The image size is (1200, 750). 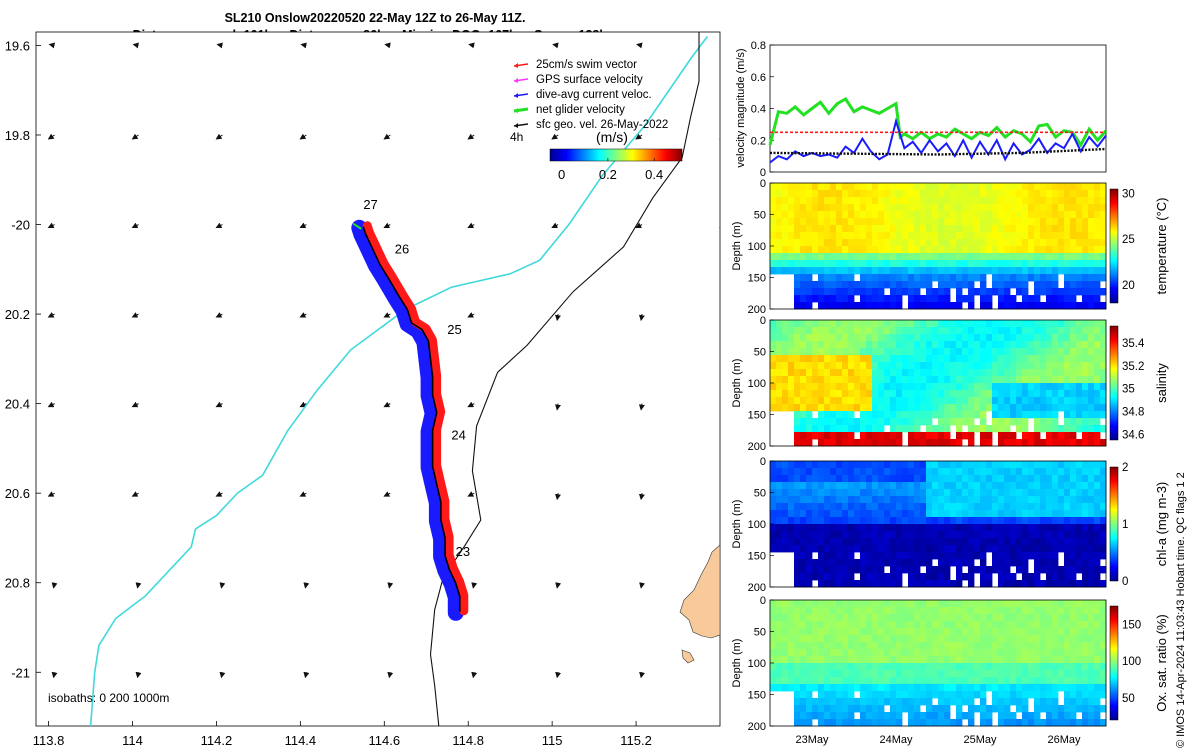 I want to click on surface-vector-arrow, so click(x=641, y=407).